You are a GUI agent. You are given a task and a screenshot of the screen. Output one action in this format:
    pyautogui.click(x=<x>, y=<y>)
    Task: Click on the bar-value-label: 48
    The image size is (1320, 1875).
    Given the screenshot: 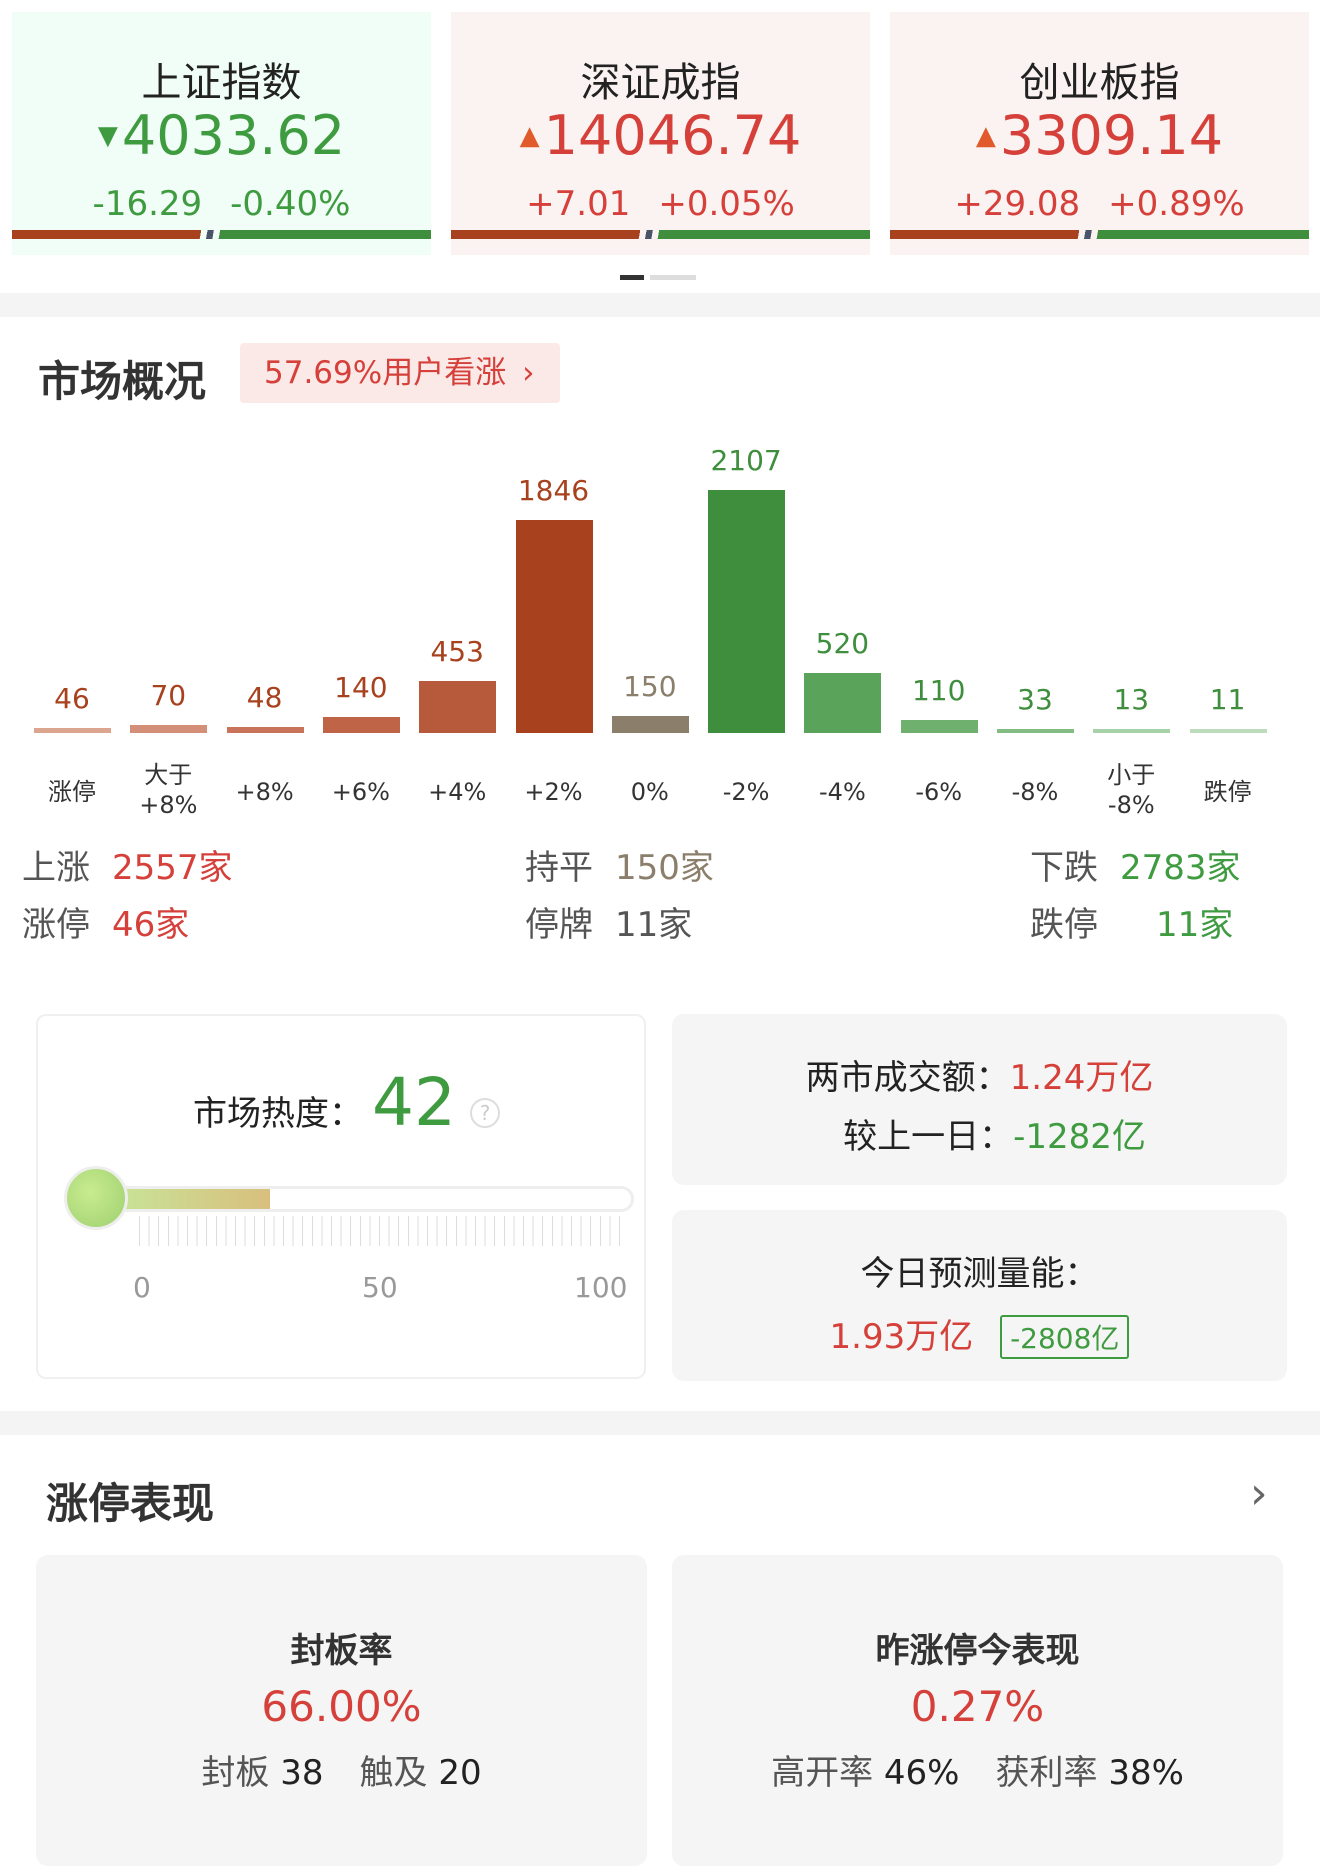 What is the action you would take?
    pyautogui.click(x=264, y=698)
    